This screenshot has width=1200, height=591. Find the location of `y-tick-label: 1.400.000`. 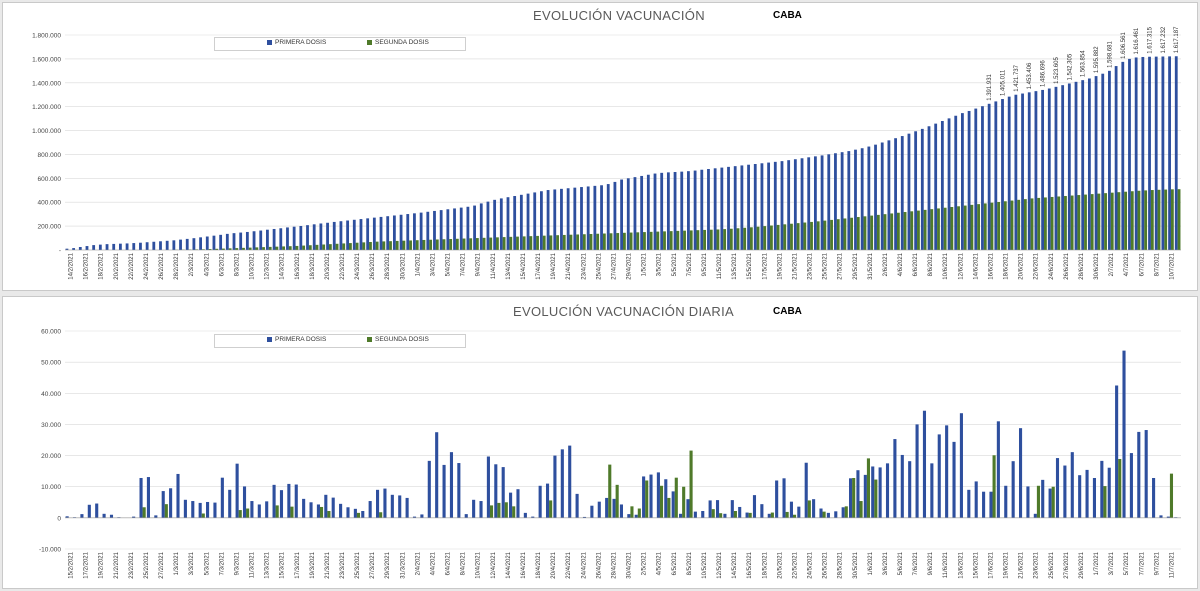

y-tick-label: 1.400.000 is located at coordinates (46, 83).